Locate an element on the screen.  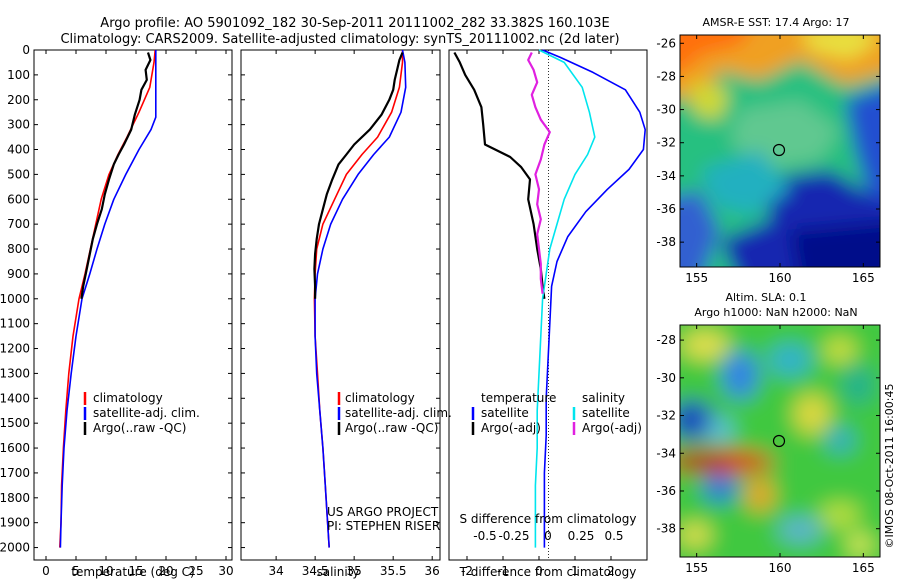
x-tick-label: 10 is located at coordinates (105, 571).